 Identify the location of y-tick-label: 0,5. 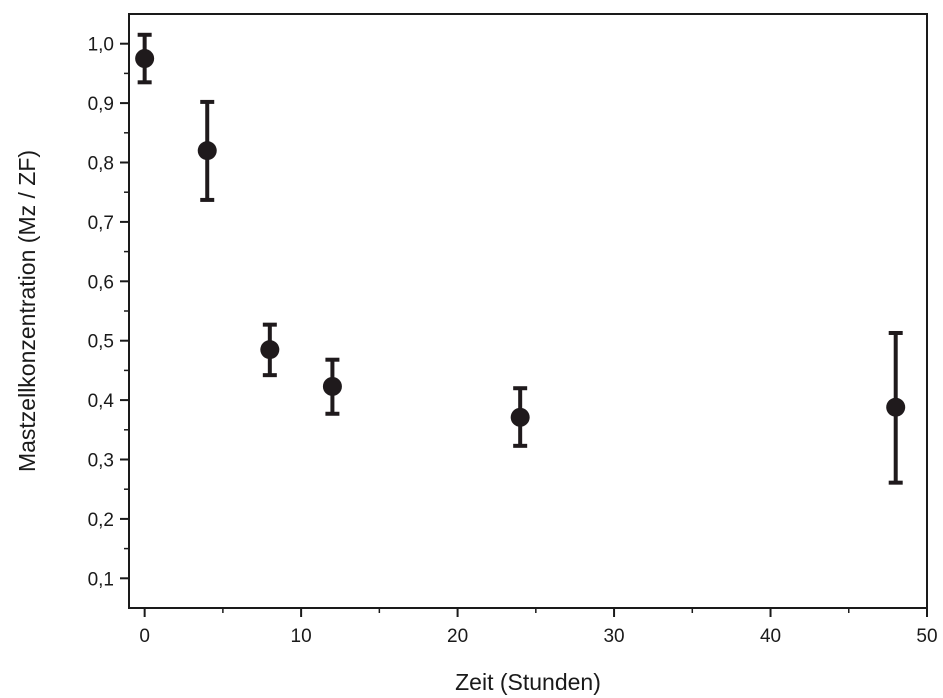
(101, 342).